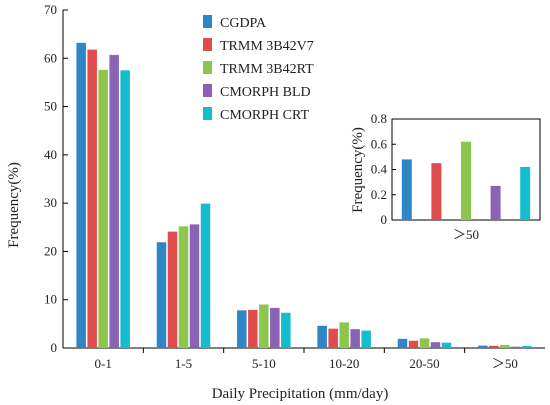  What do you see at coordinates (264, 115) in the screenshot?
I see `legend-label: CMORPH CRT` at bounding box center [264, 115].